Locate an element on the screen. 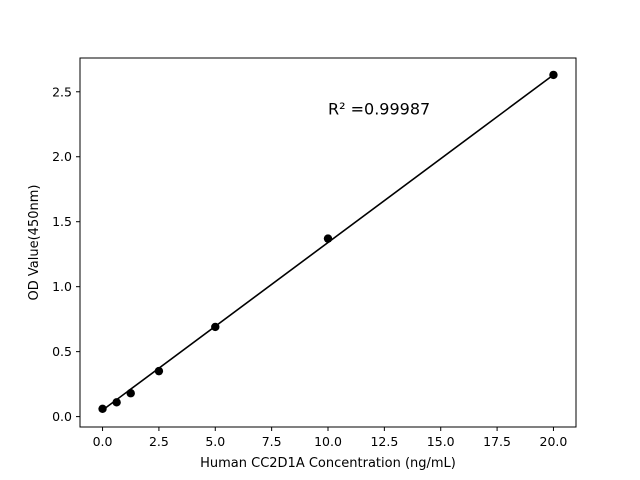 This screenshot has height=480, width=640. x-tick-label: 10.0 is located at coordinates (328, 441).